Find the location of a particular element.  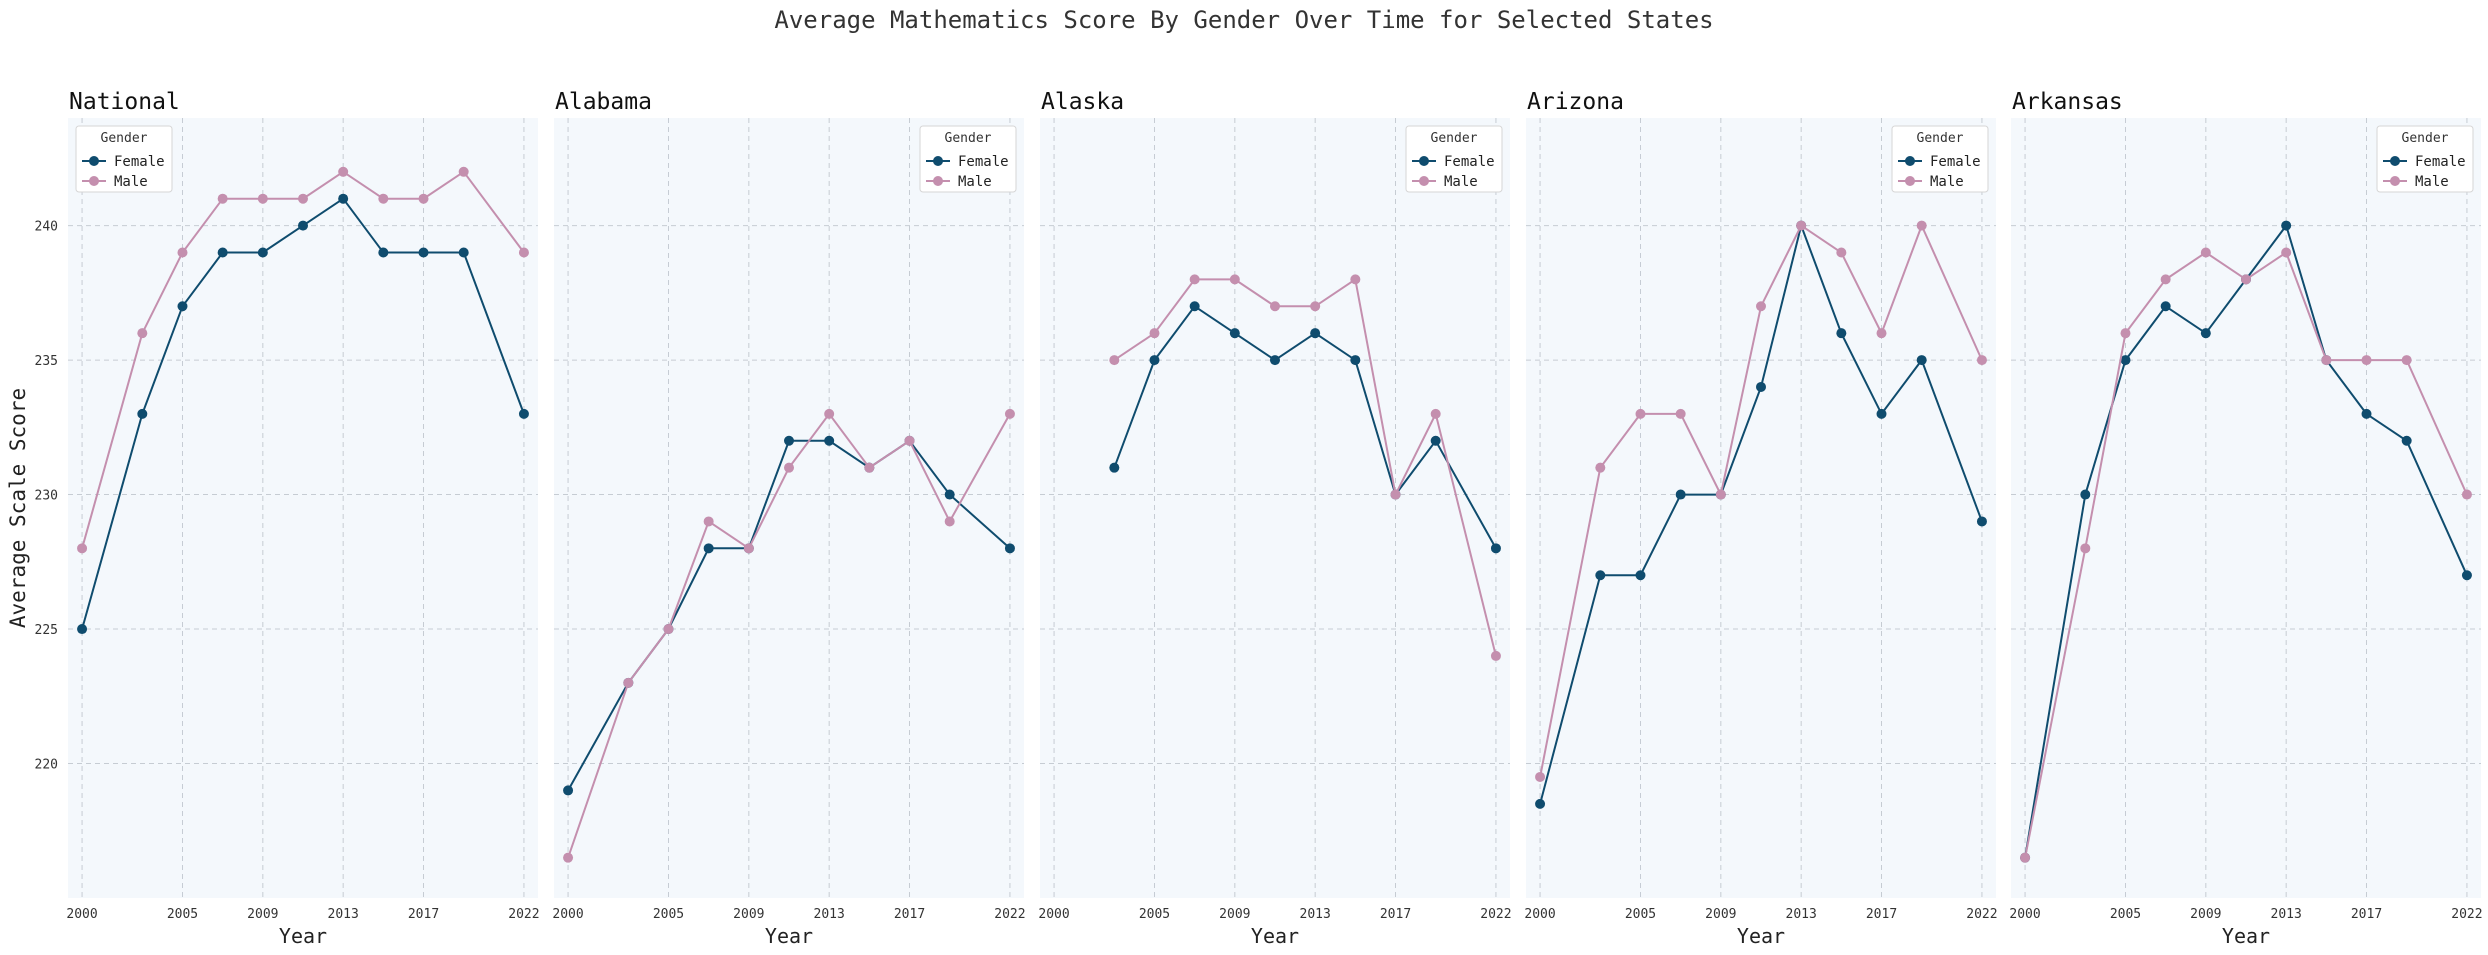

panel-title: Alabama is located at coordinates (603, 102).